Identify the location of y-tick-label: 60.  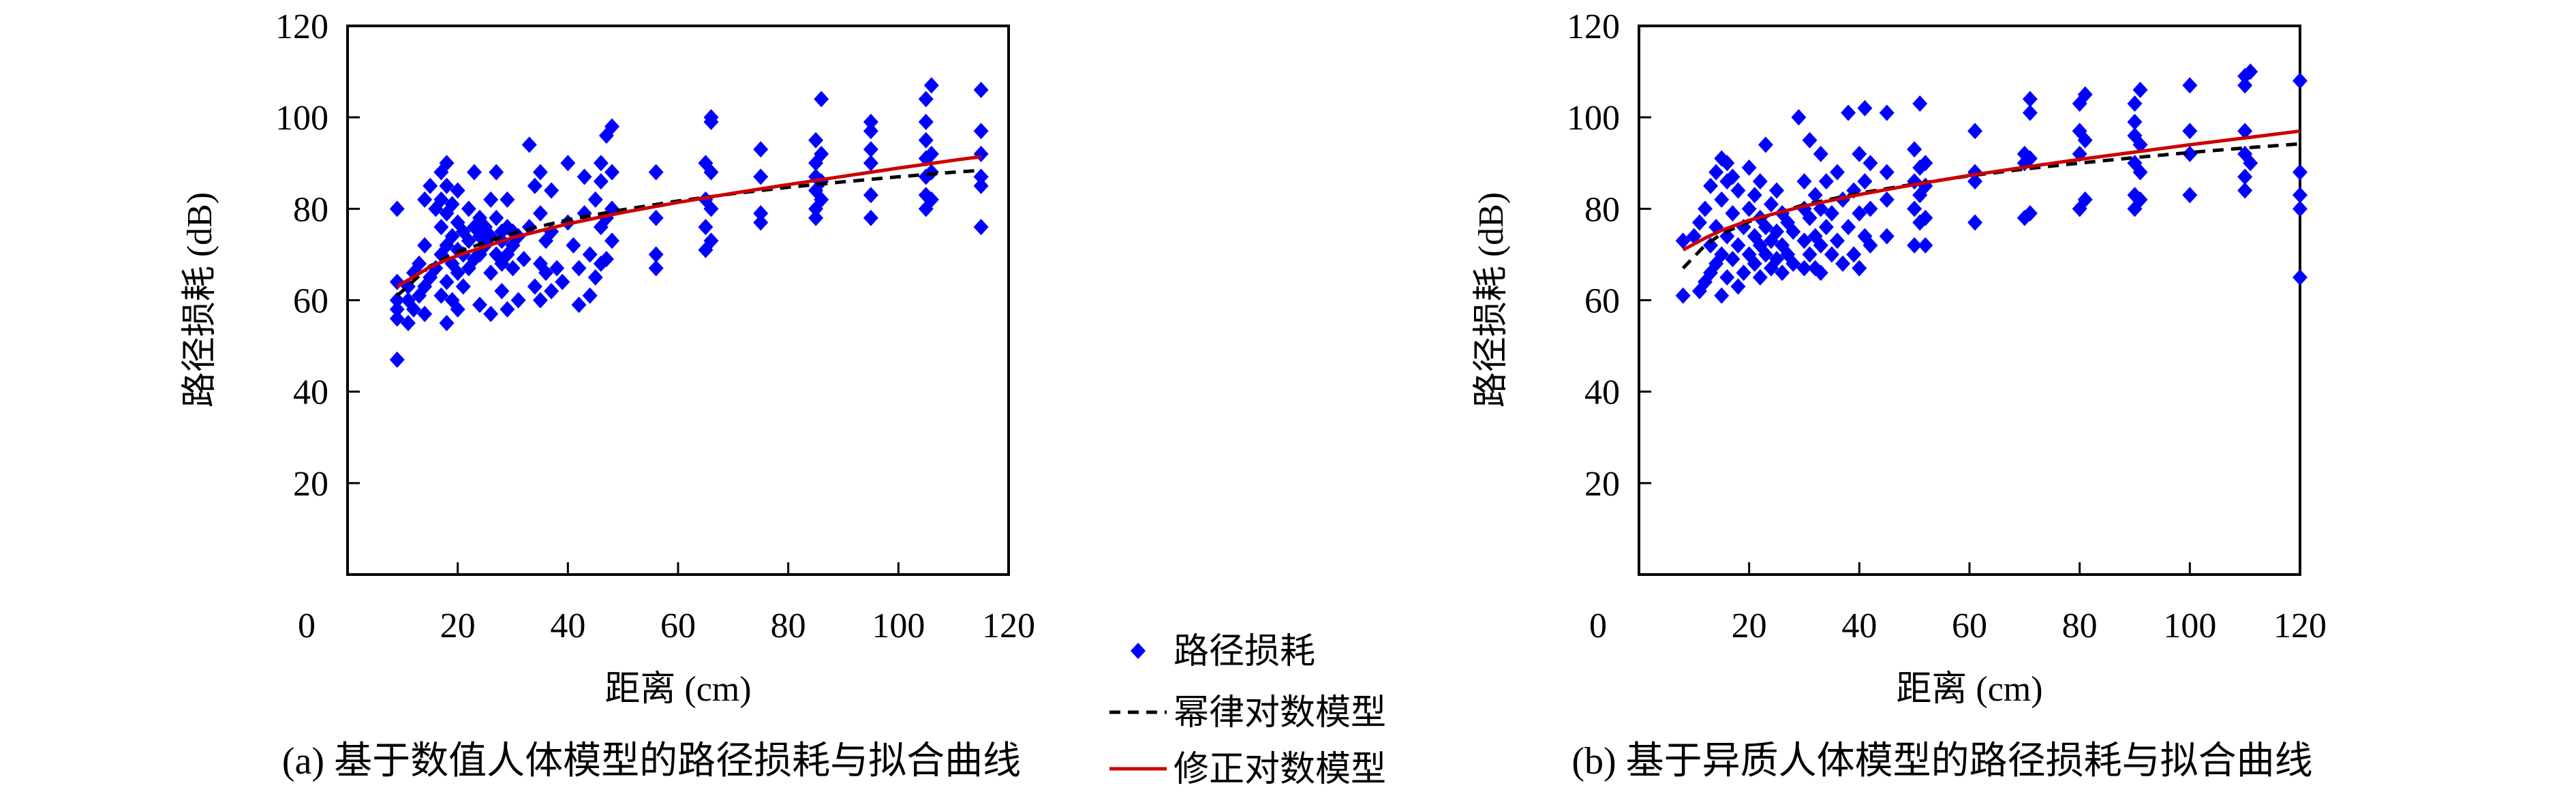
(1602, 301).